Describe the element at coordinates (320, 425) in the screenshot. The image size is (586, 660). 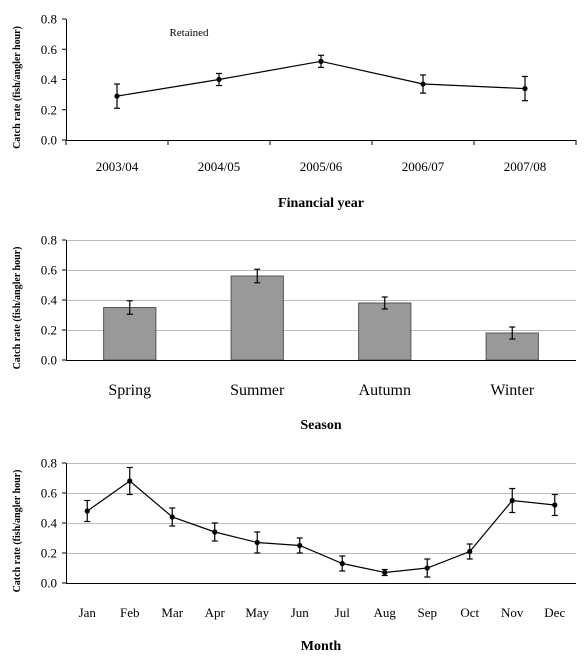
I see `x-axis-title: Season` at that location.